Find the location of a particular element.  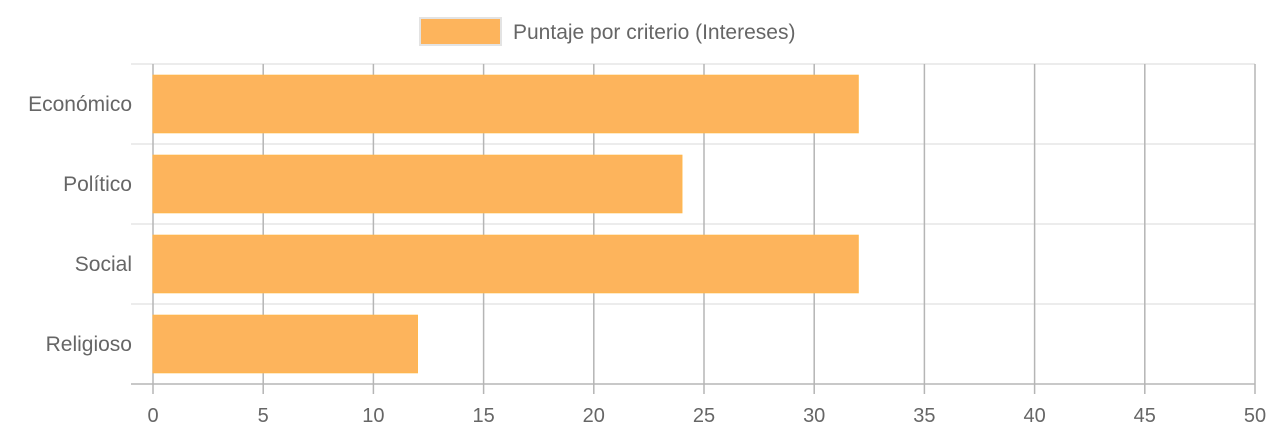

x-tick-label: 15 is located at coordinates (483, 416).